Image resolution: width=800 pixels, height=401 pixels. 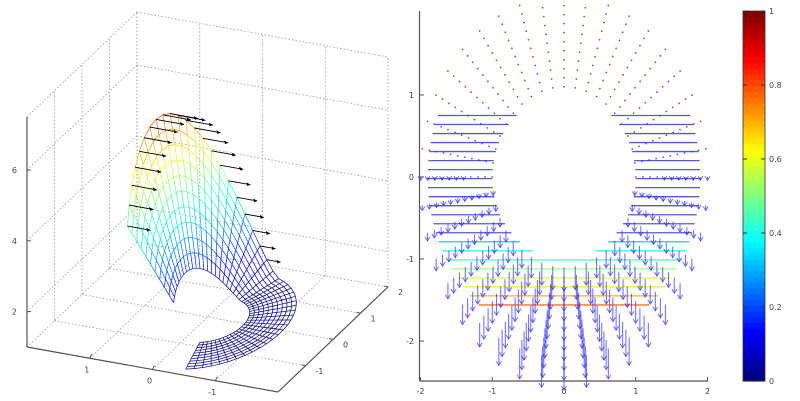 I want to click on z-tick-label: 4, so click(x=14, y=241).